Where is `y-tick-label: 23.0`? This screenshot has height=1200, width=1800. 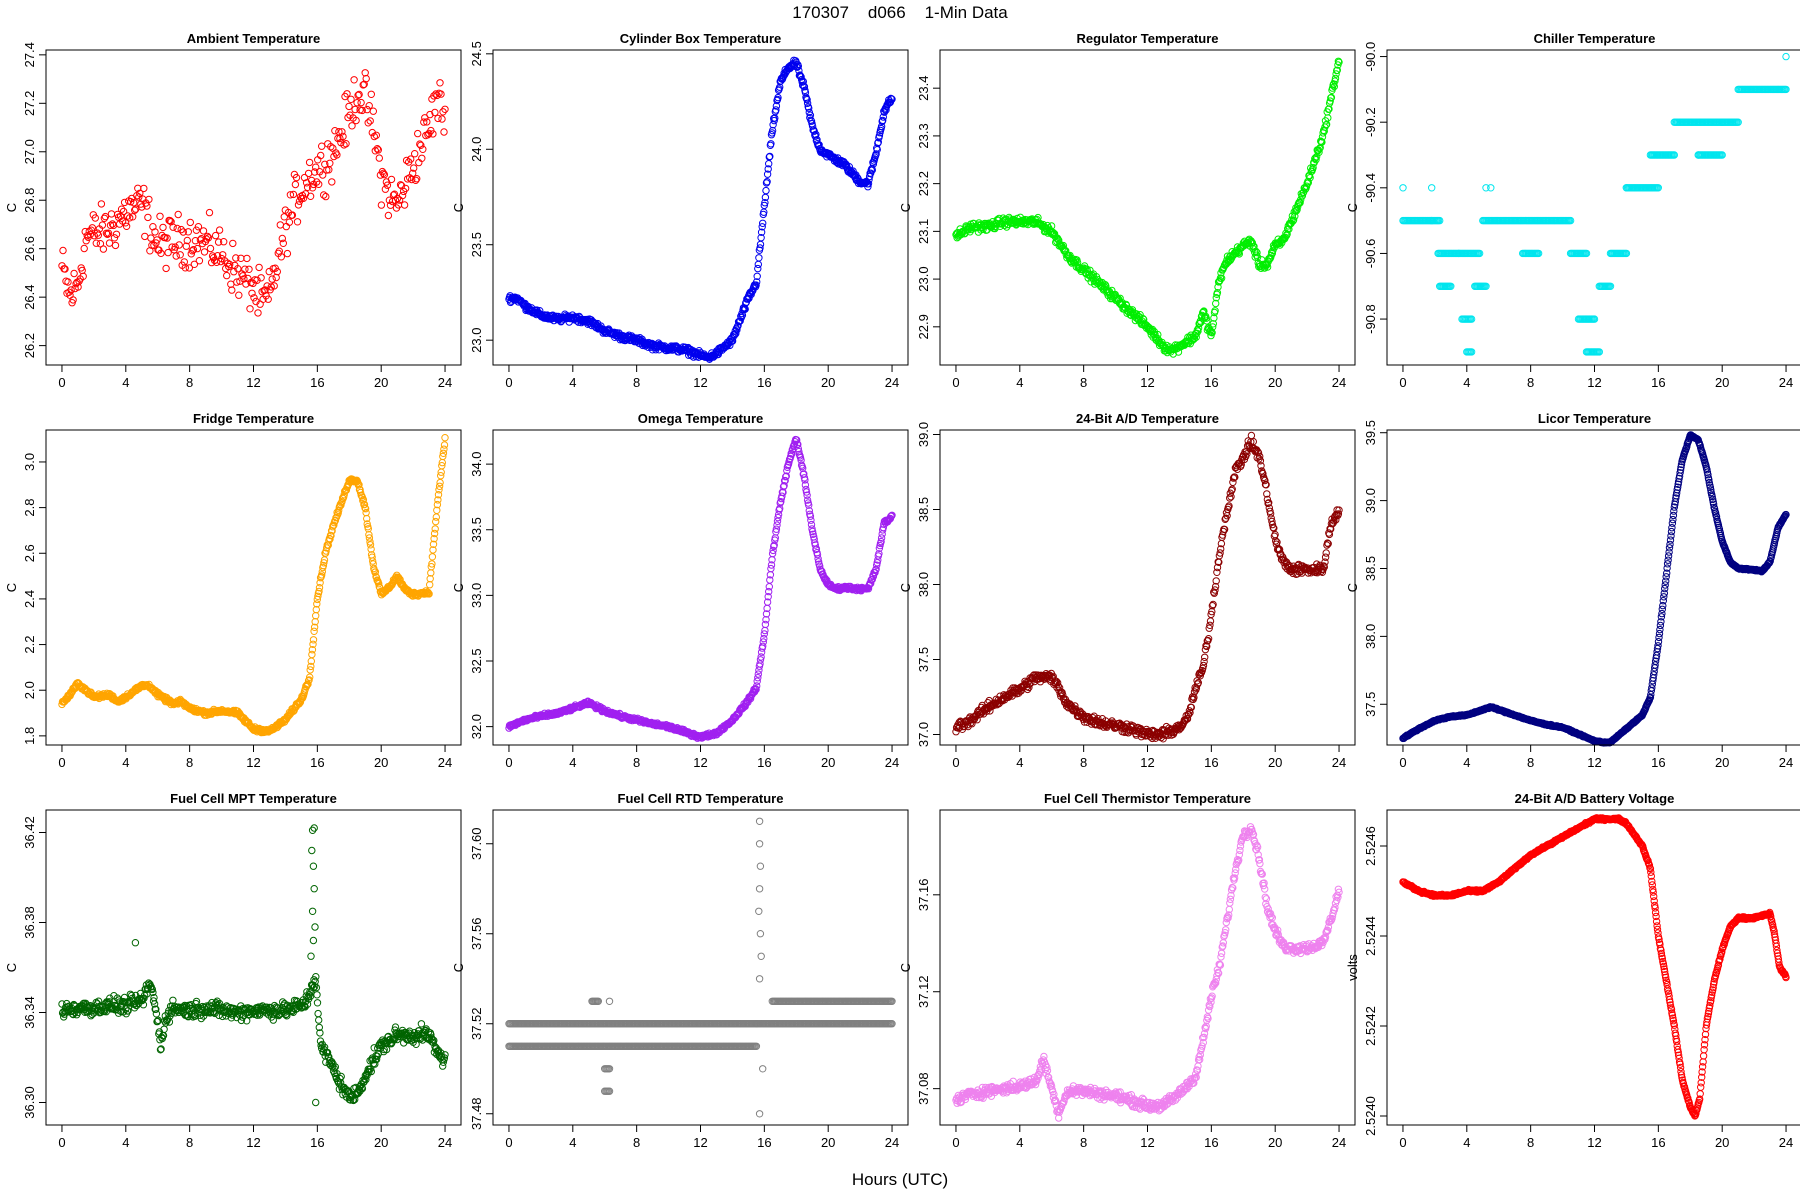
y-tick-label: 23.0 is located at coordinates (923, 278).